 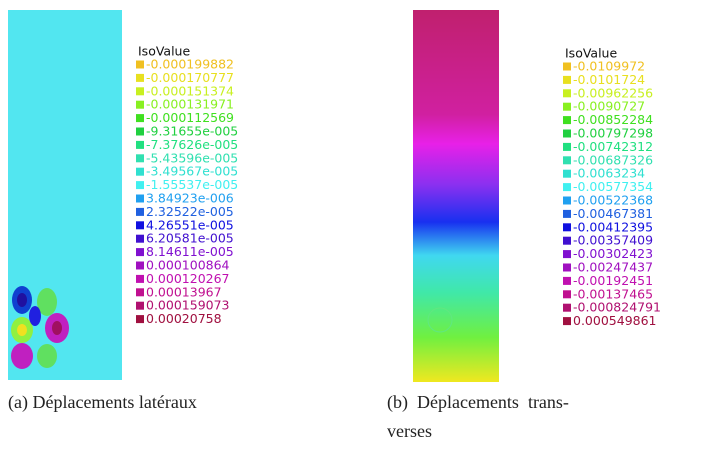 I want to click on legend-label: -0.00962256, so click(x=613, y=92).